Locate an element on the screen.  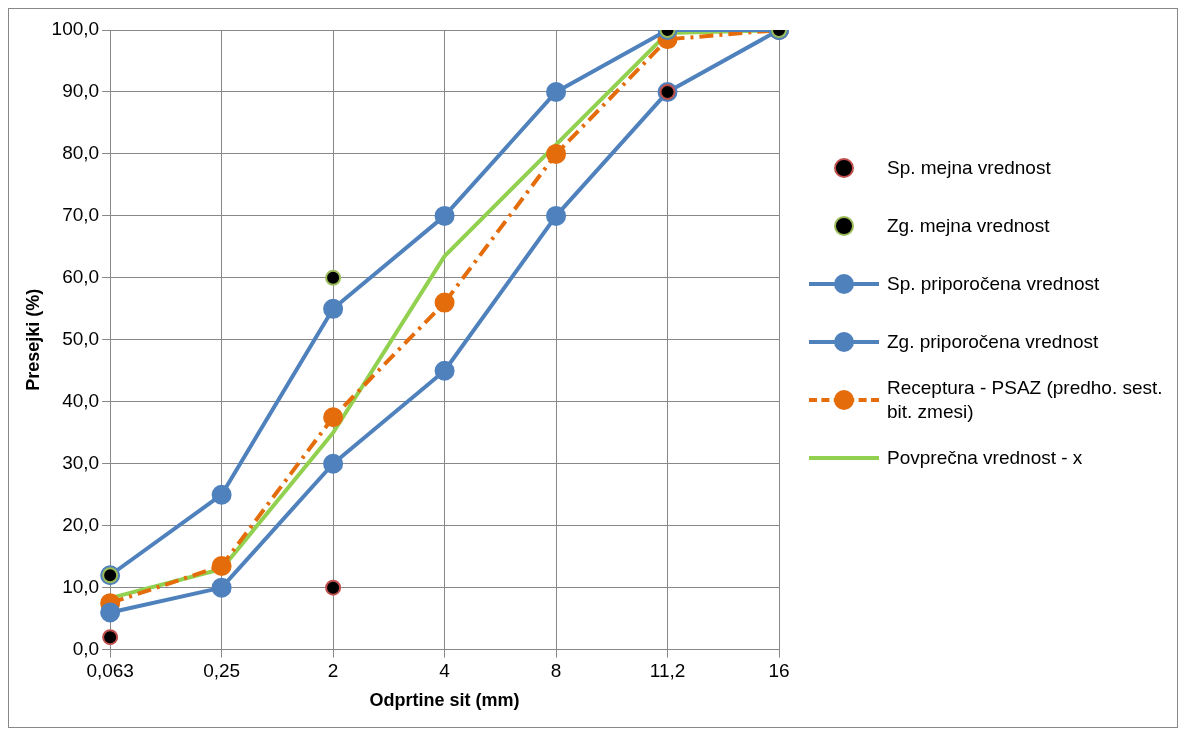
x-tick-label: 0,063 is located at coordinates (110, 671).